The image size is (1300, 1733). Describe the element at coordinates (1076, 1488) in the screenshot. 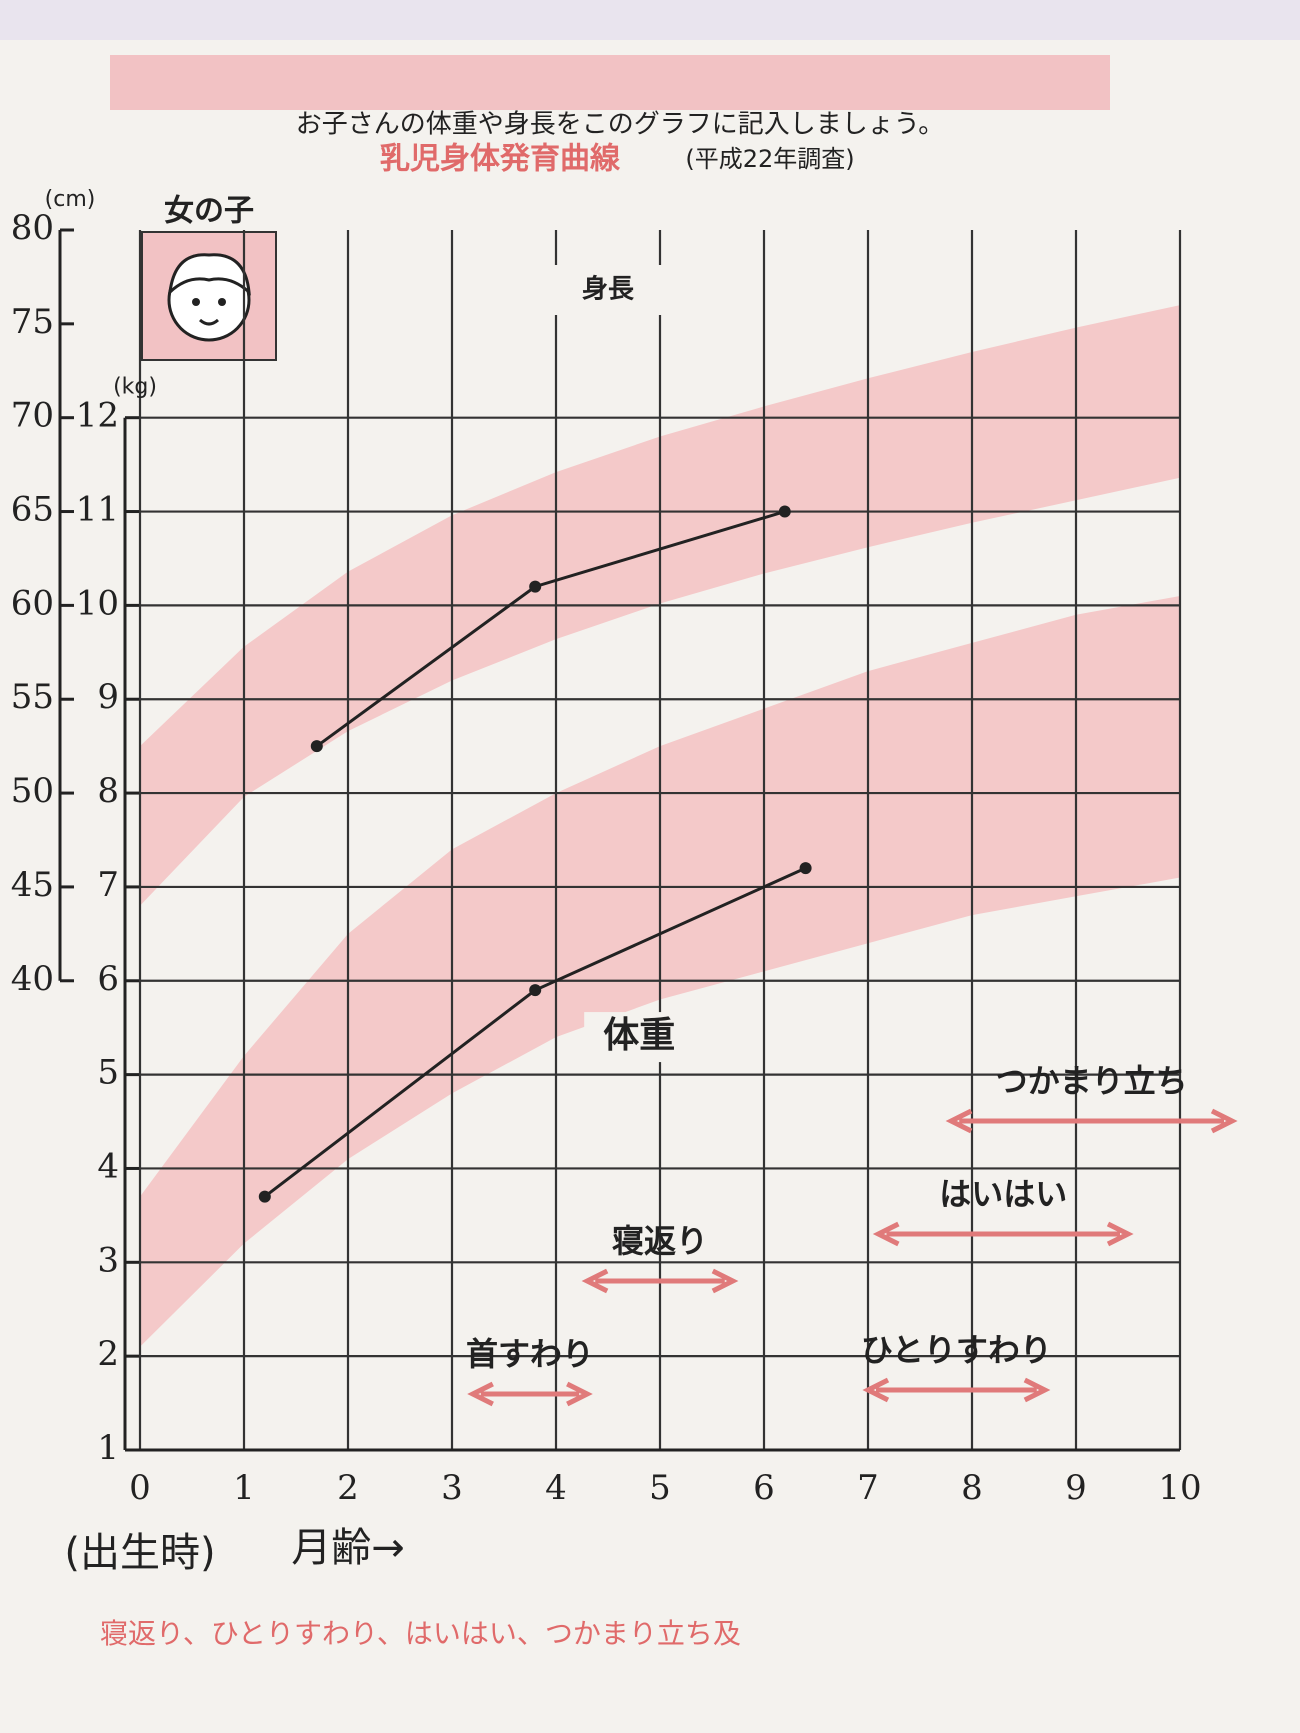

I see `x-tick-label: 9` at that location.